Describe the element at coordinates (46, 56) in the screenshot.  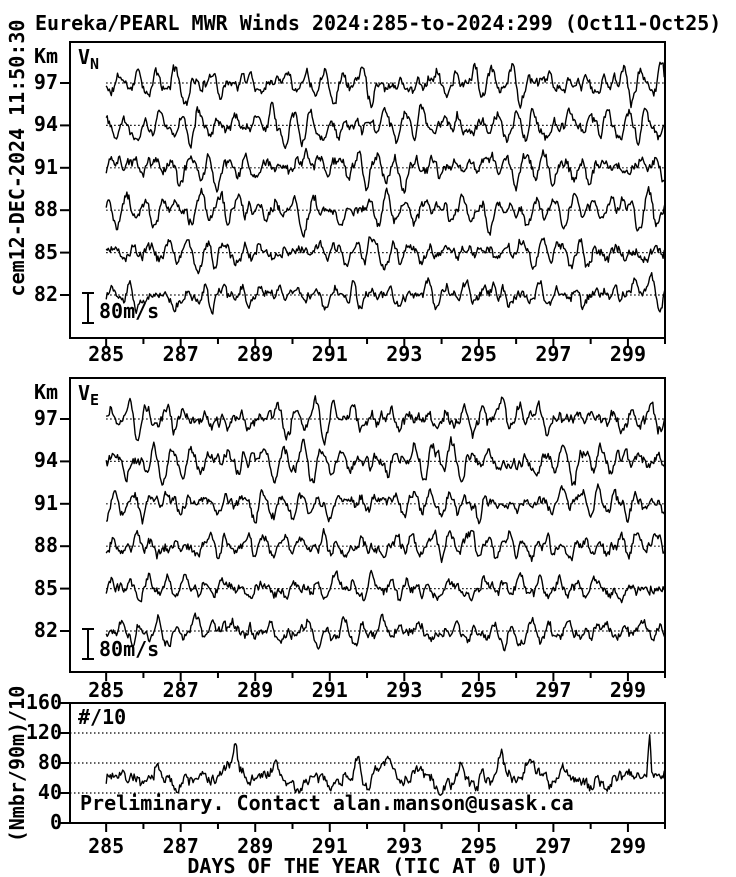
I see `vn-unit-label: Km` at that location.